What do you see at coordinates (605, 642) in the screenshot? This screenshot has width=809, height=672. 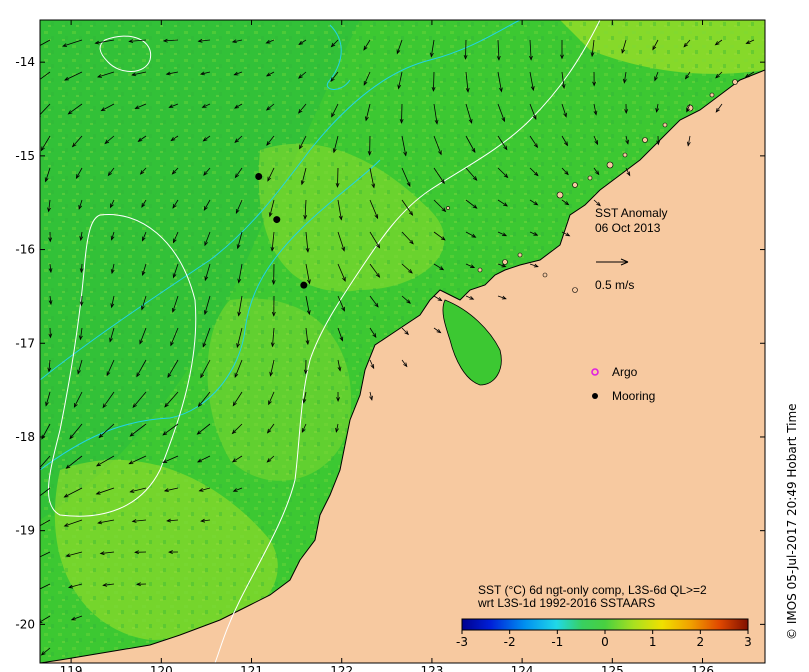 I see `colorbar-tick-label: 0` at bounding box center [605, 642].